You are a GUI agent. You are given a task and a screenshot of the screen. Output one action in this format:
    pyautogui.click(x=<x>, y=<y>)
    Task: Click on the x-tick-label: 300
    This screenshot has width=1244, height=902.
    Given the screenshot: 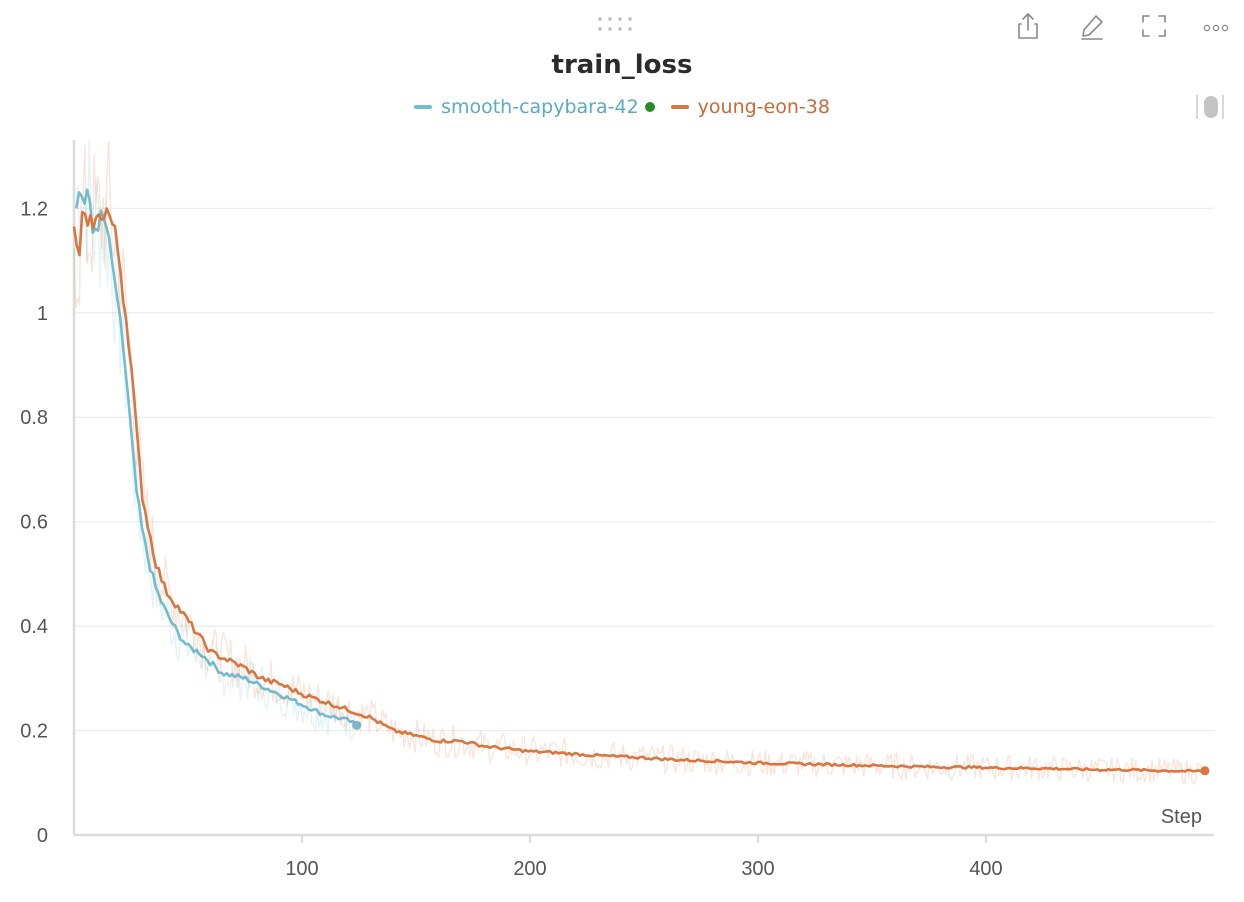 What is the action you would take?
    pyautogui.click(x=757, y=869)
    